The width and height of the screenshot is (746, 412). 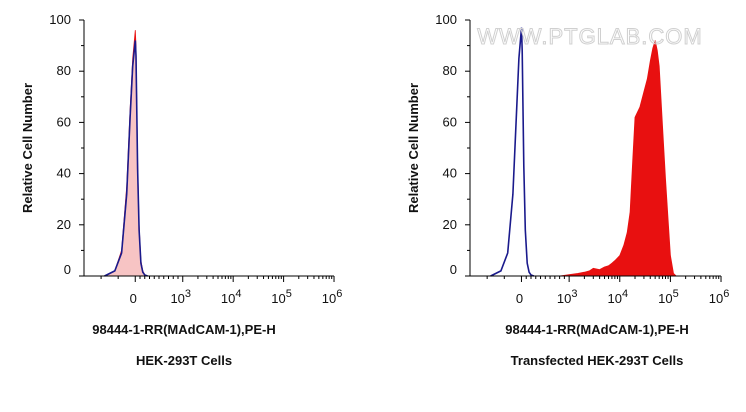 What do you see at coordinates (597, 360) in the screenshot?
I see `panel-caption: Transfected HEK-293T Cells` at bounding box center [597, 360].